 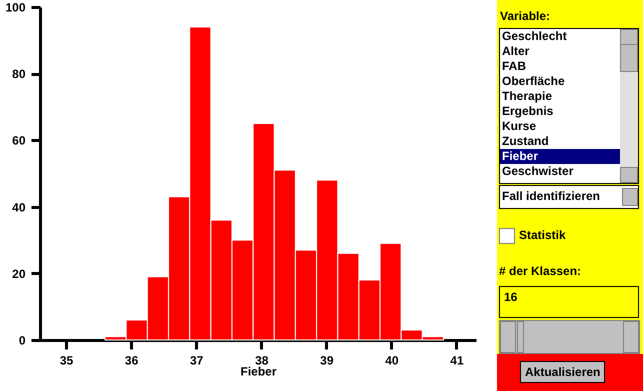 I want to click on text: # der Klassen:, so click(x=540, y=271).